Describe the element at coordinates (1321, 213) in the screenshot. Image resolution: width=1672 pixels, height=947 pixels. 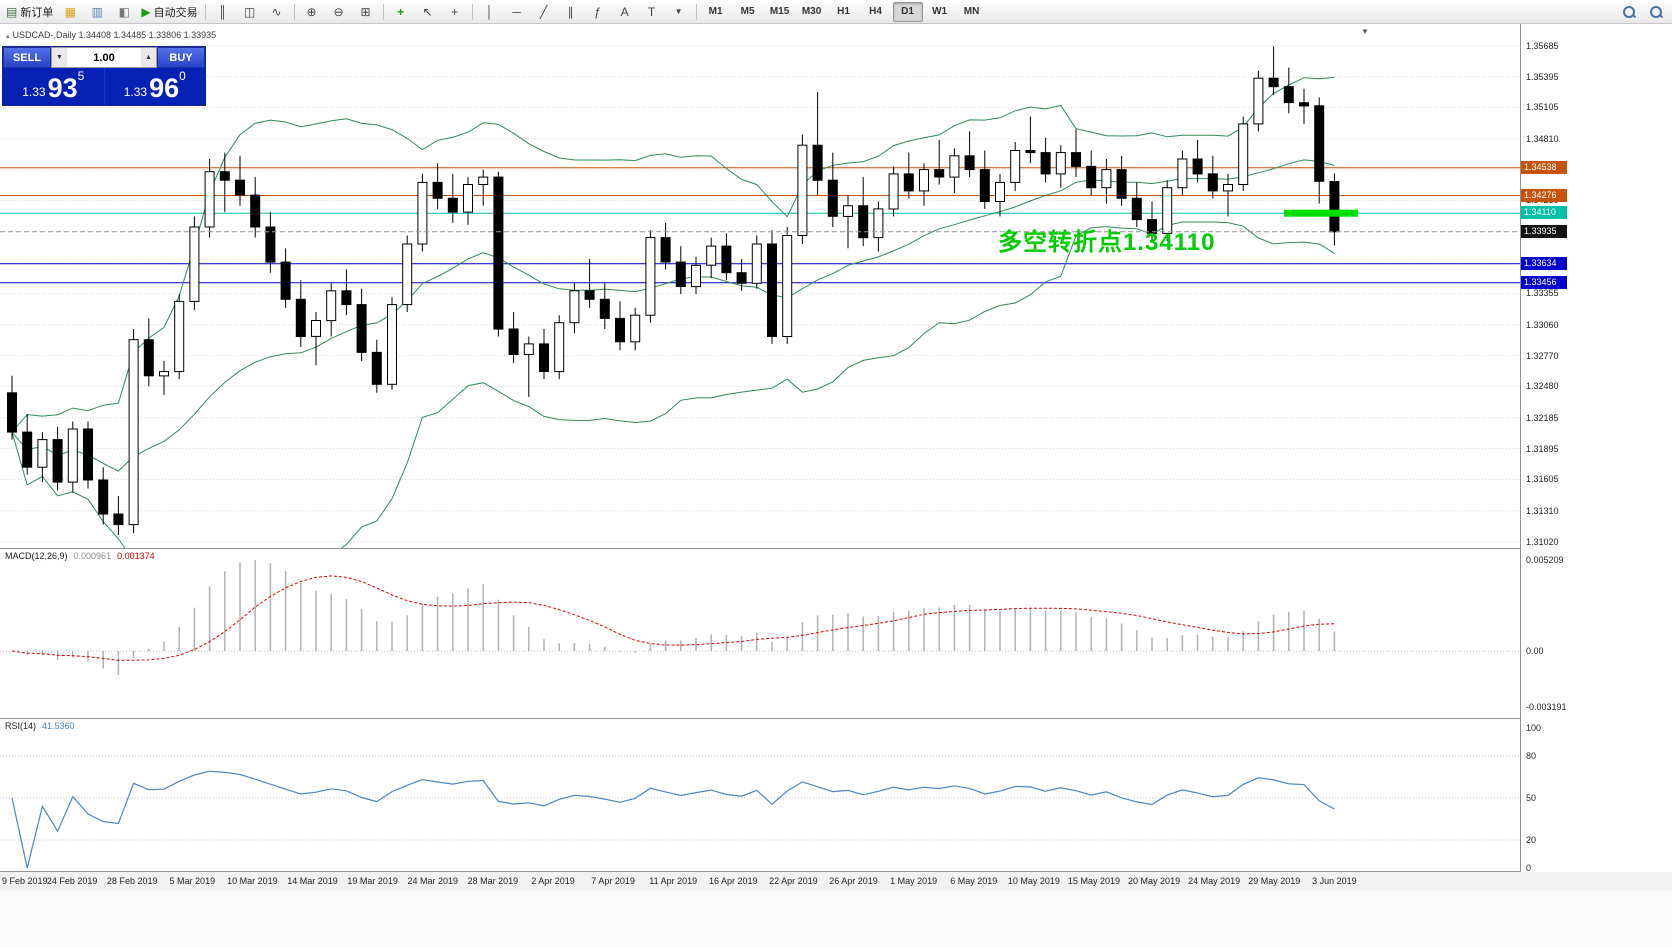
I see `pivot-highlight-segment` at that location.